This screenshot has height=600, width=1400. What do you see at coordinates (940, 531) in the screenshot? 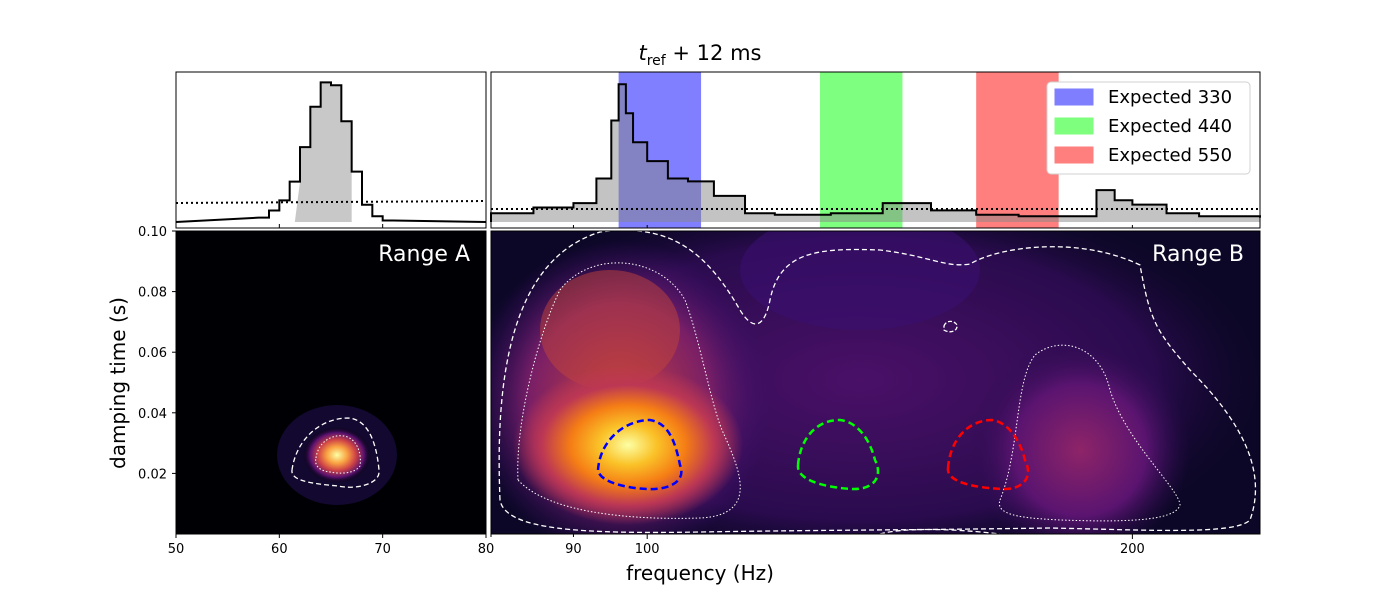
I see `contour-bottom-b` at bounding box center [940, 531].